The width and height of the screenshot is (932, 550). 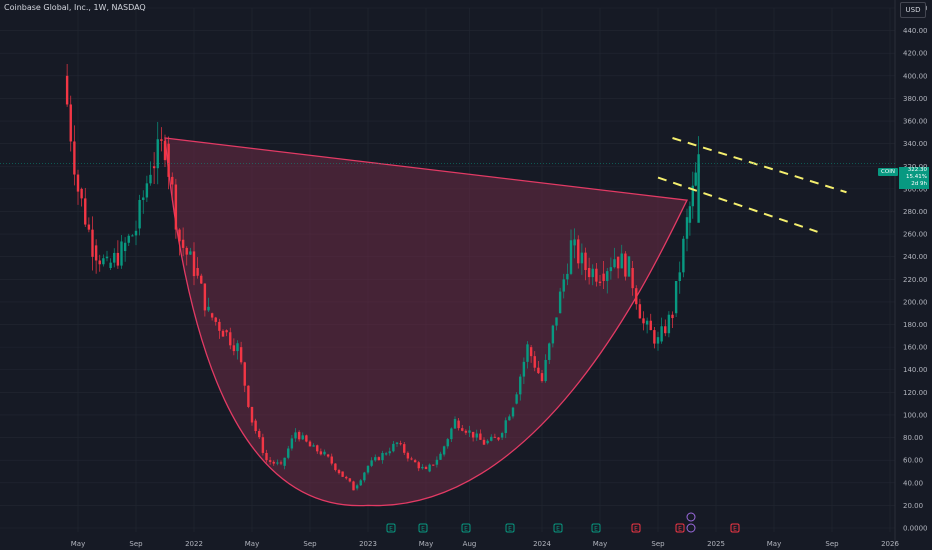 I want to click on currency-button: USD, so click(x=913, y=10).